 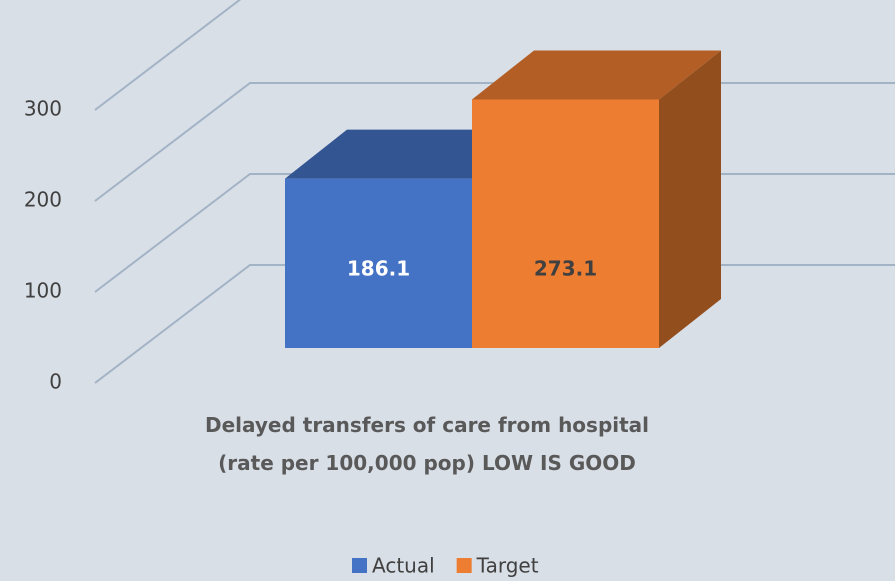 I want to click on legend-label: Actual, so click(x=403, y=566).